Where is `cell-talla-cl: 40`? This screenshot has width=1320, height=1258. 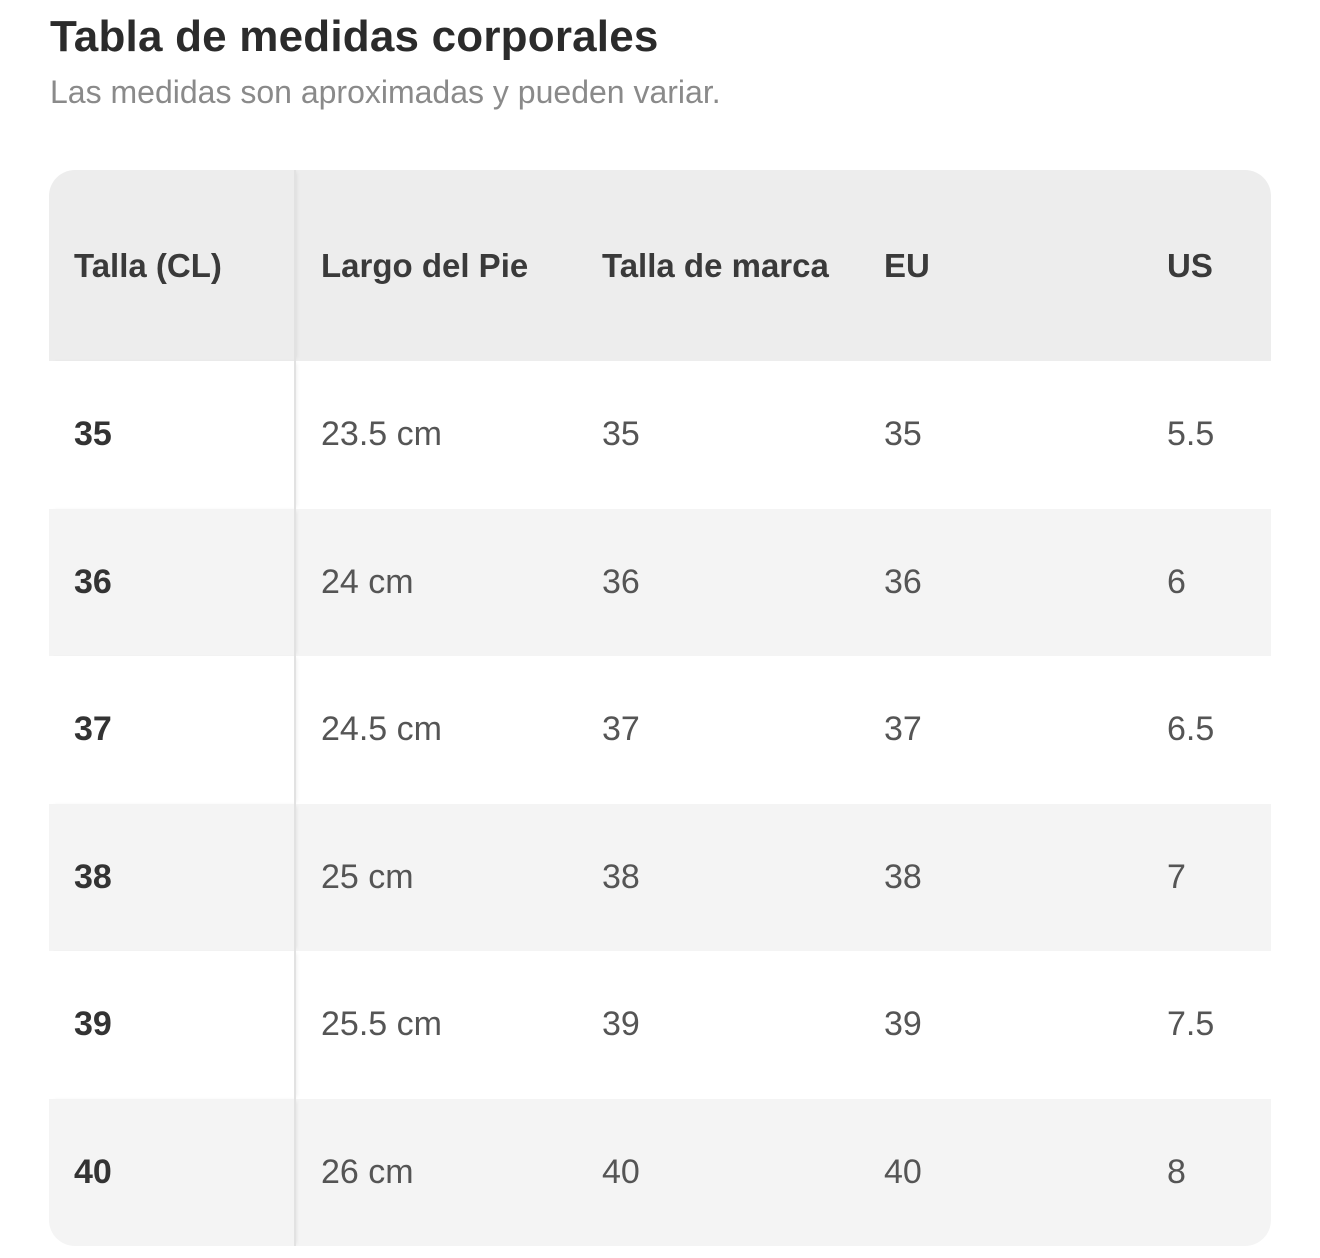 cell-talla-cl: 40 is located at coordinates (172, 1172).